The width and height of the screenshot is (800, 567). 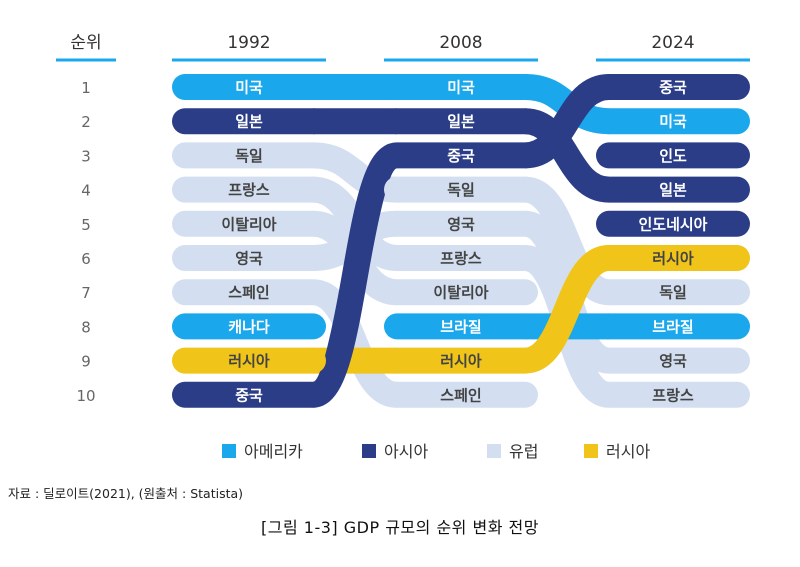 I want to click on pill-중국-1992, so click(x=249, y=394).